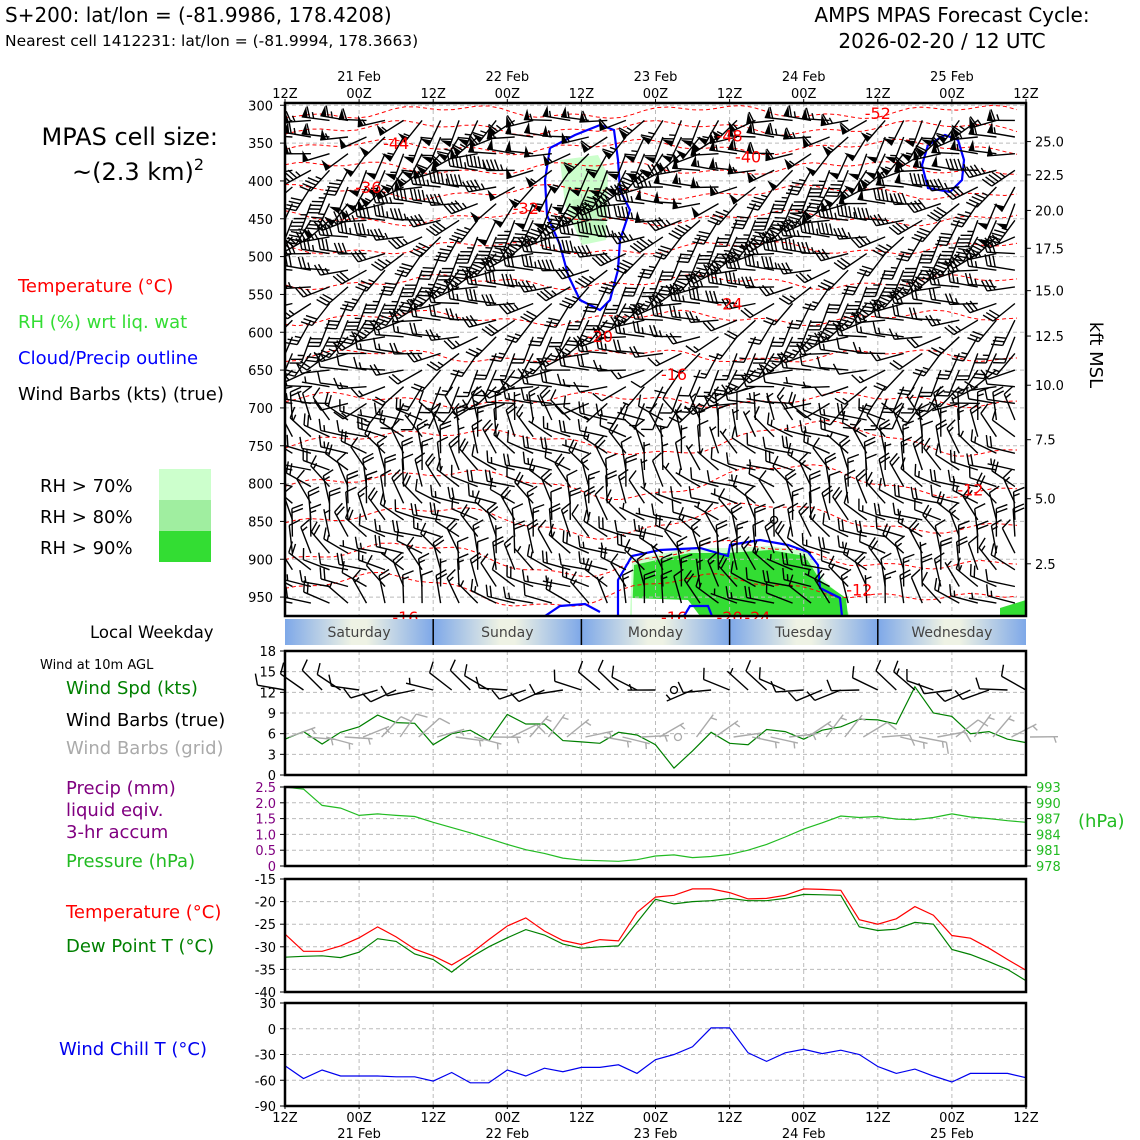  I want to click on kft-label-5: 12.5, so click(1049, 337).